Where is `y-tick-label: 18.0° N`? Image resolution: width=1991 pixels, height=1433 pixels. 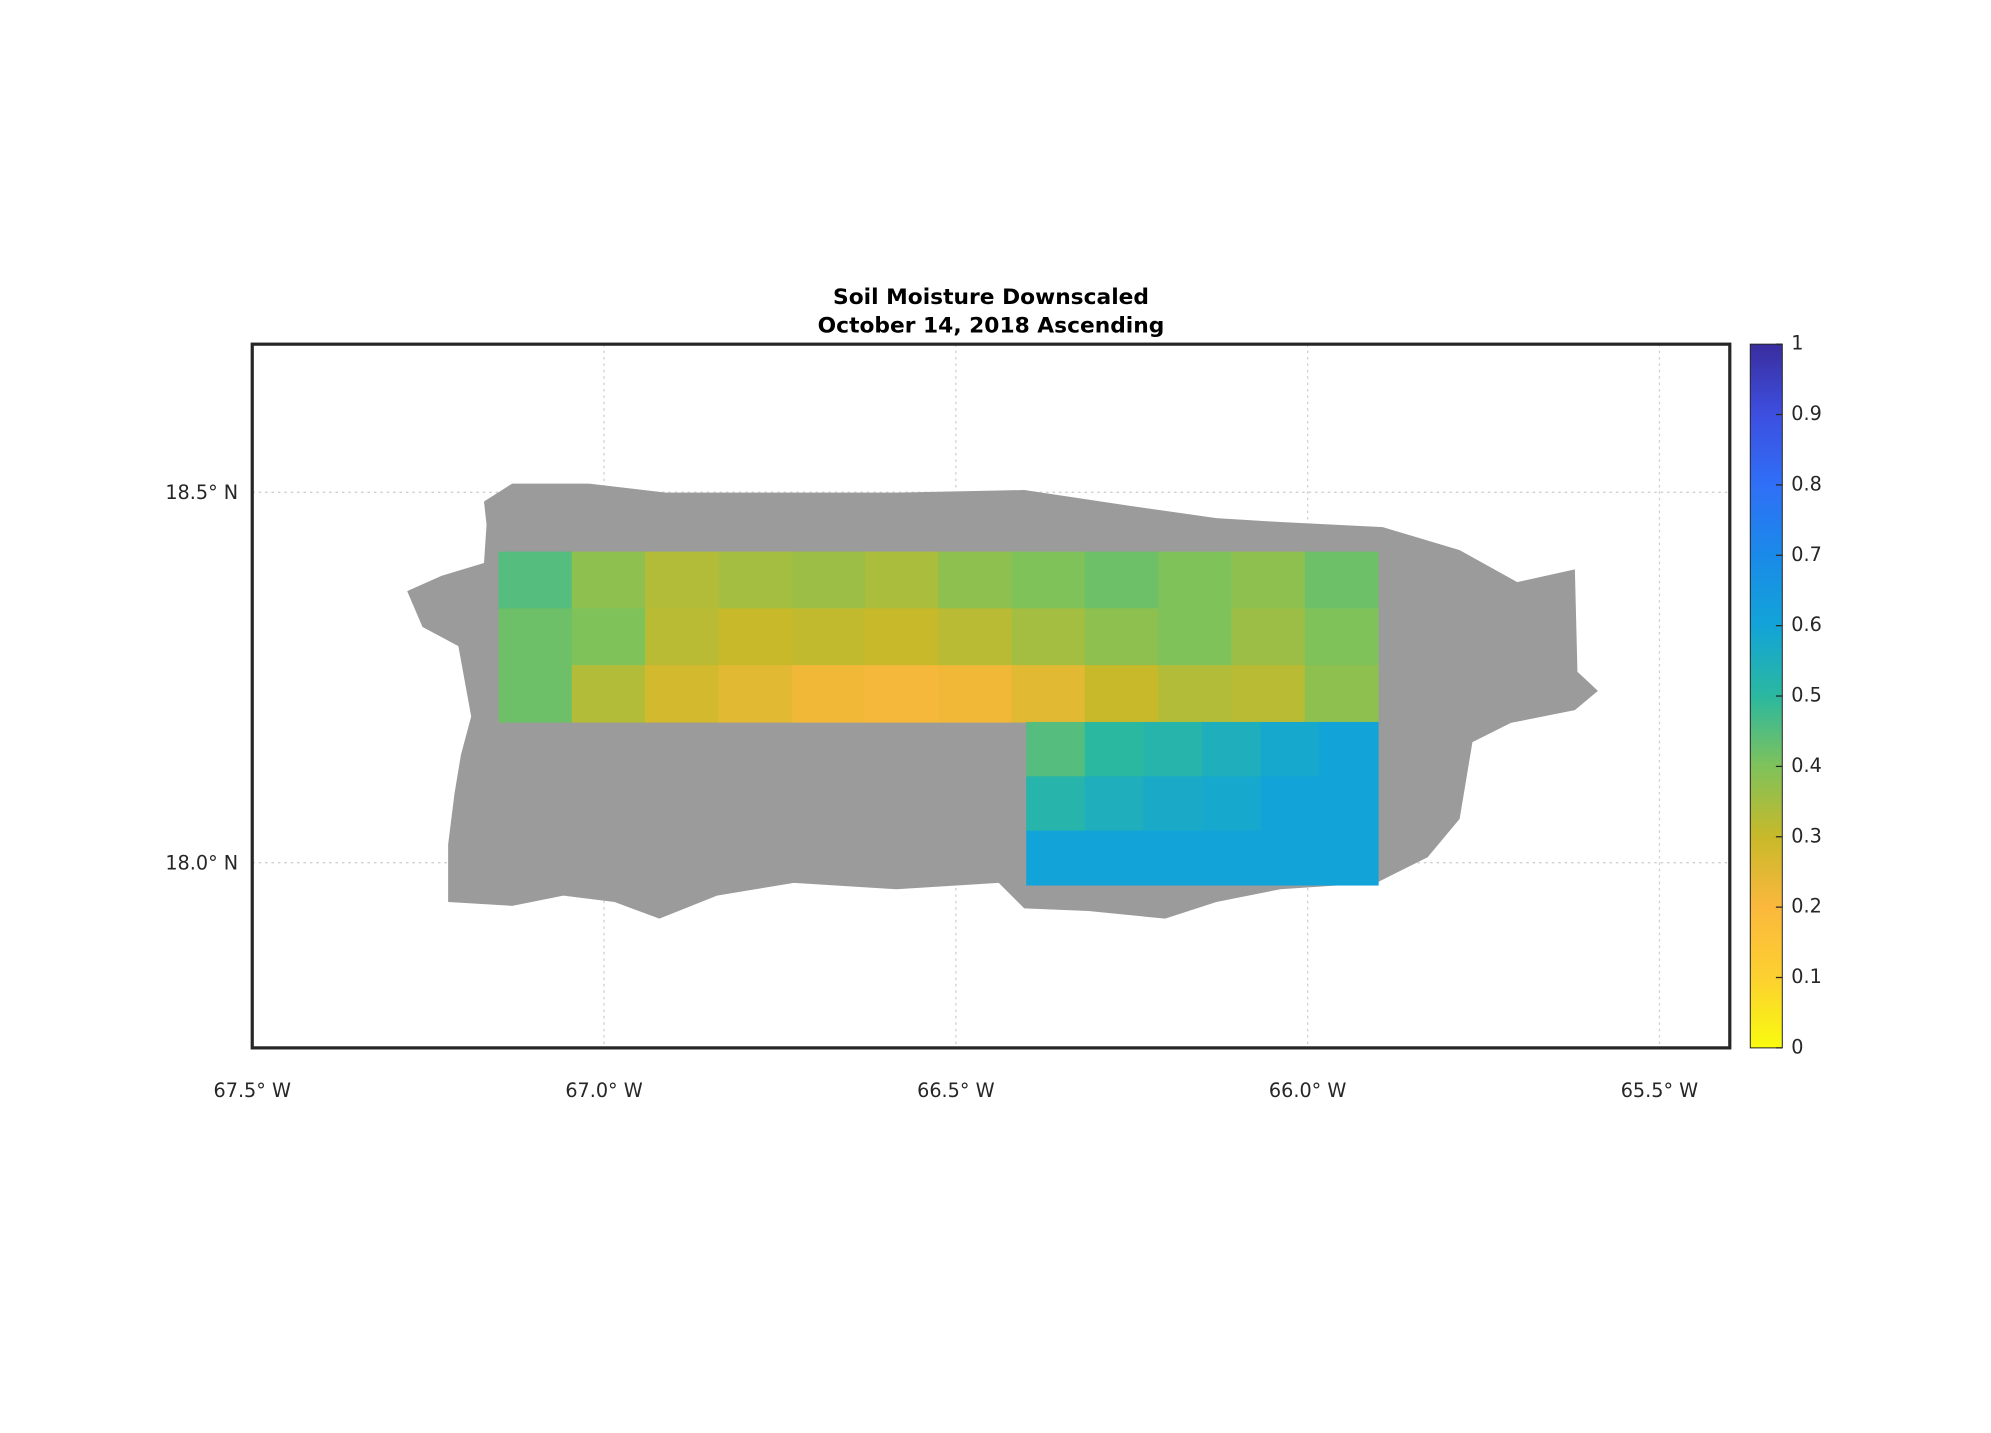
y-tick-label: 18.0° N is located at coordinates (201, 862).